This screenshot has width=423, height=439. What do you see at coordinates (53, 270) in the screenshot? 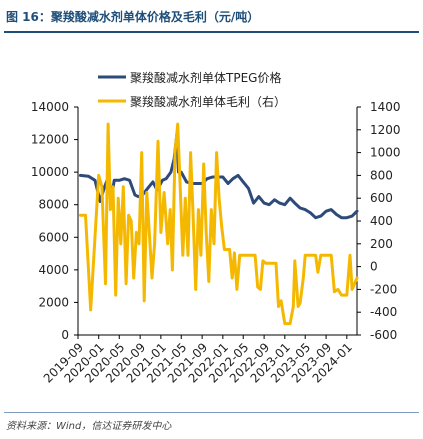
I see `y-left-tick-label: 4000` at bounding box center [53, 270].